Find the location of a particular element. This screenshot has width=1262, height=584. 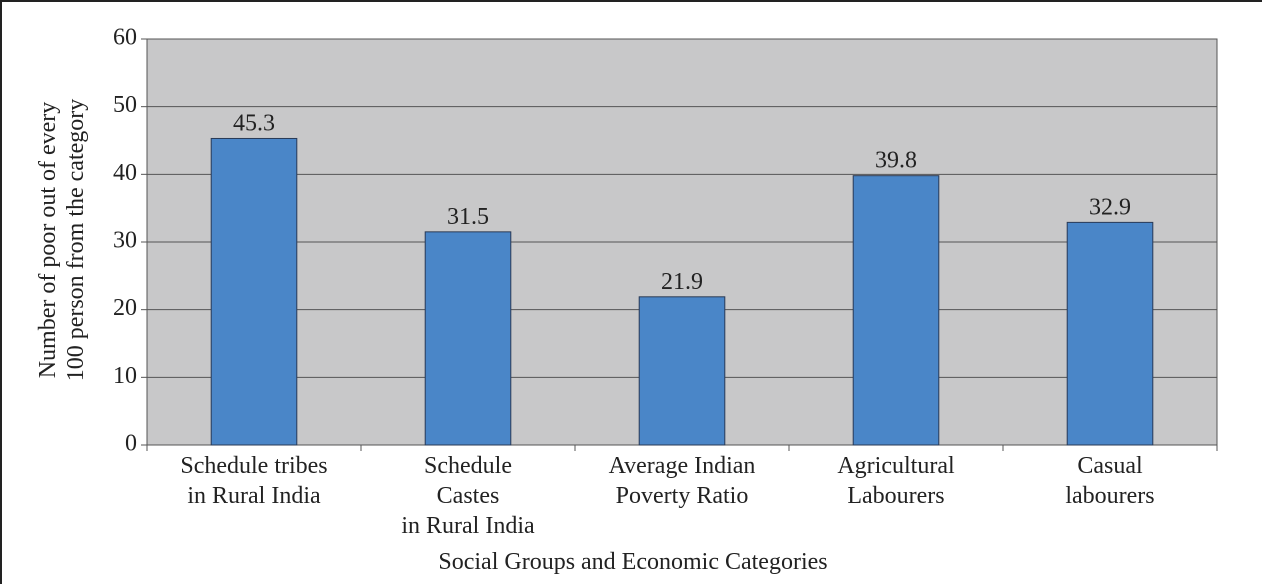

x-tick-label: Schedule Castes in Rural India is located at coordinates (468, 496).